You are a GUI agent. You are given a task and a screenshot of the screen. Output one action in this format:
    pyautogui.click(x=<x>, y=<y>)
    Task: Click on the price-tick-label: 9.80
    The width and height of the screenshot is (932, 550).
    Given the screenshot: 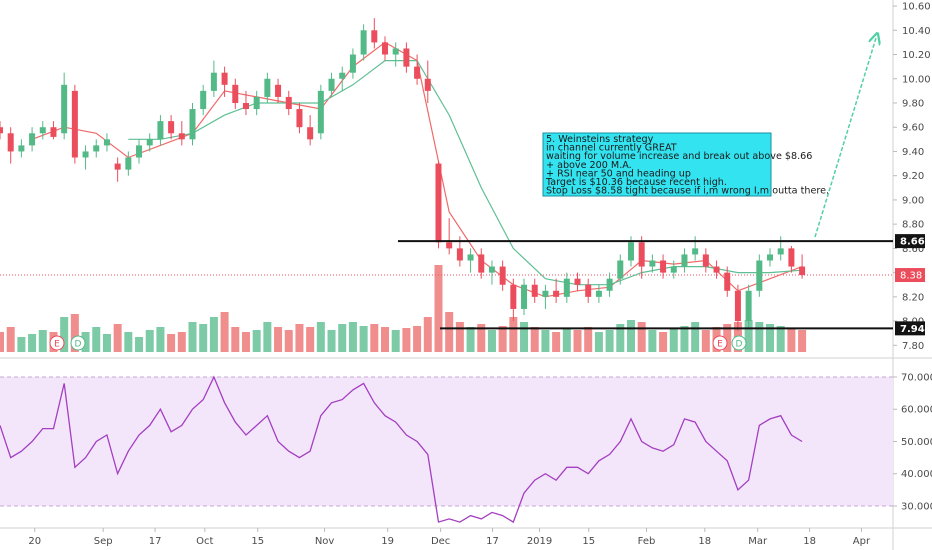 What is the action you would take?
    pyautogui.click(x=913, y=103)
    